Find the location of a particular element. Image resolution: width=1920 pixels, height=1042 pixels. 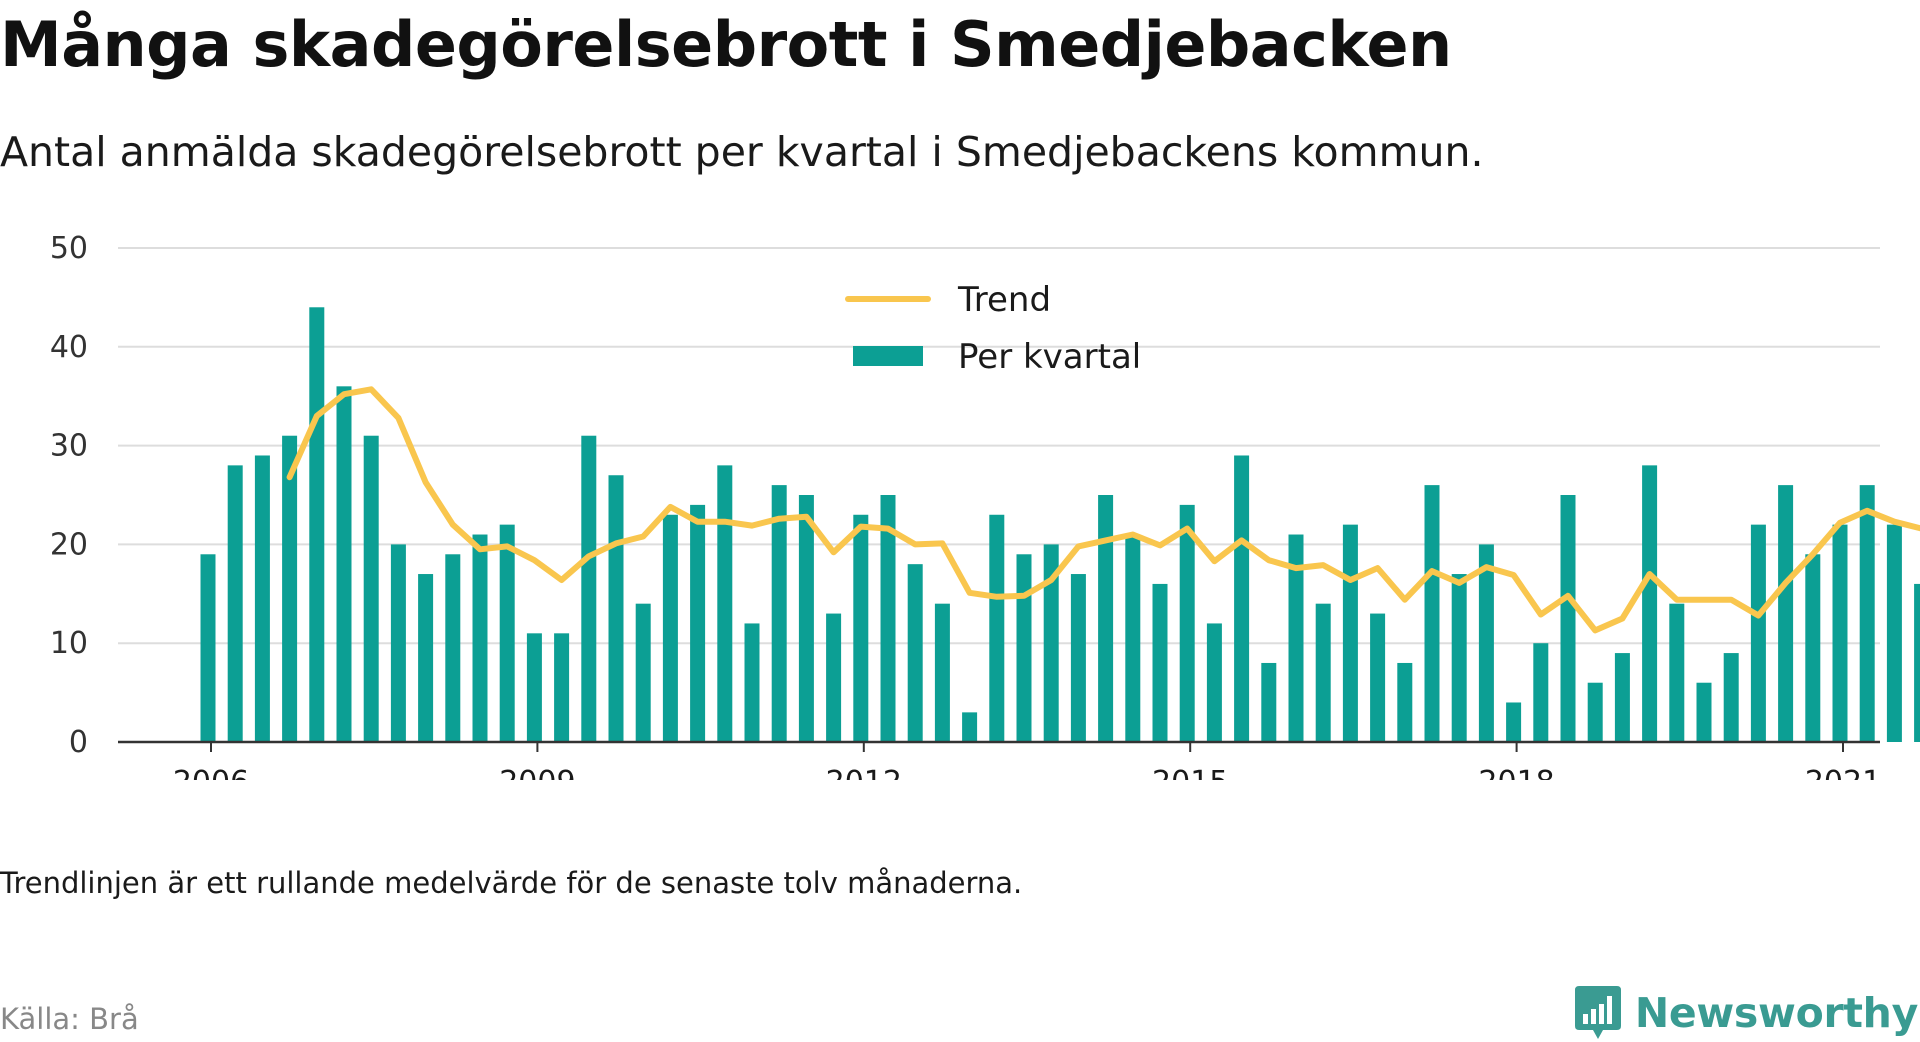

x-tick-label: 2012 is located at coordinates (864, 772).